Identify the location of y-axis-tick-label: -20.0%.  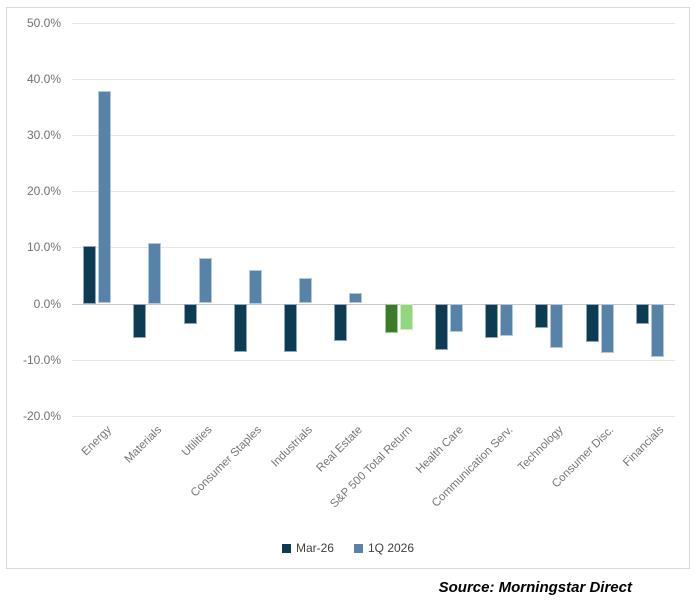
(41, 416).